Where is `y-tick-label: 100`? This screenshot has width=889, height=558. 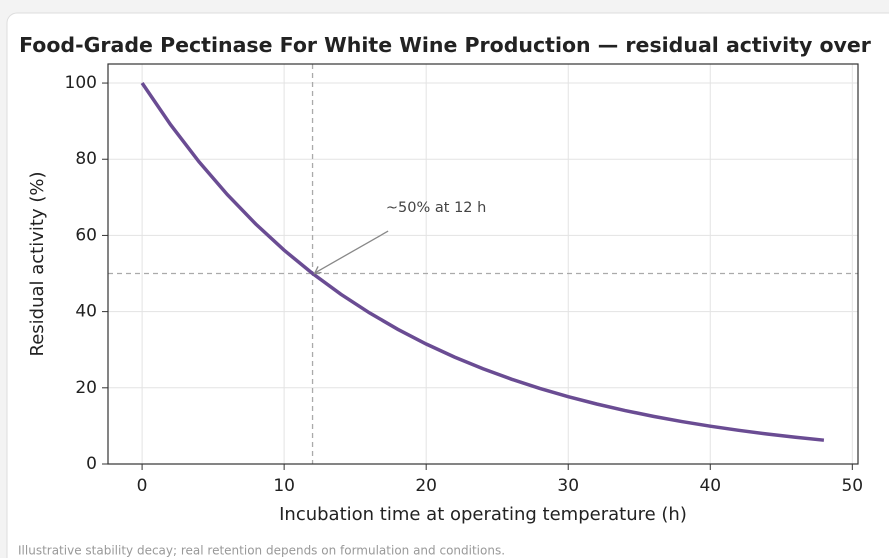 y-tick-label: 100 is located at coordinates (81, 83).